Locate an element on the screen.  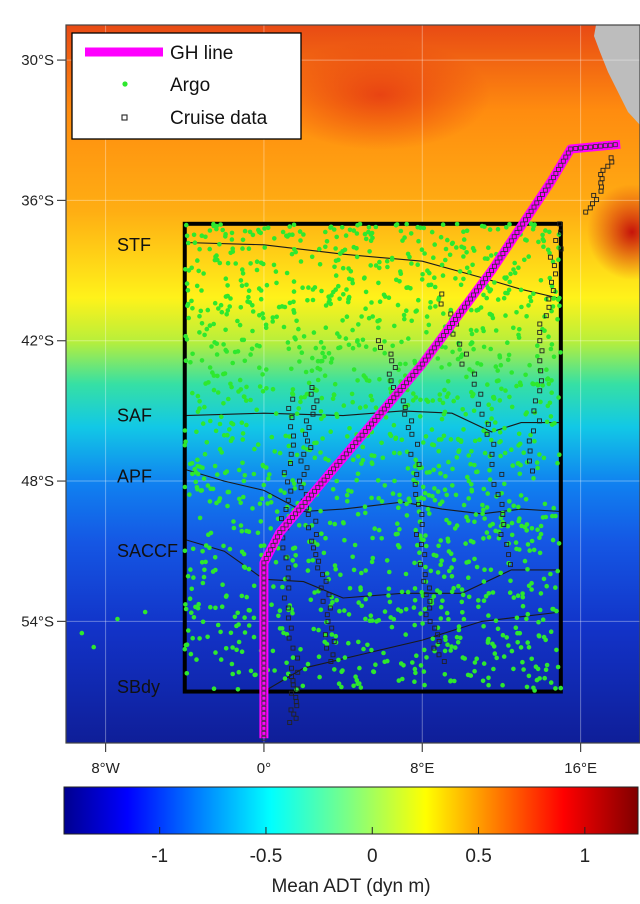
lat-label: 54°S is located at coordinates (37, 621).